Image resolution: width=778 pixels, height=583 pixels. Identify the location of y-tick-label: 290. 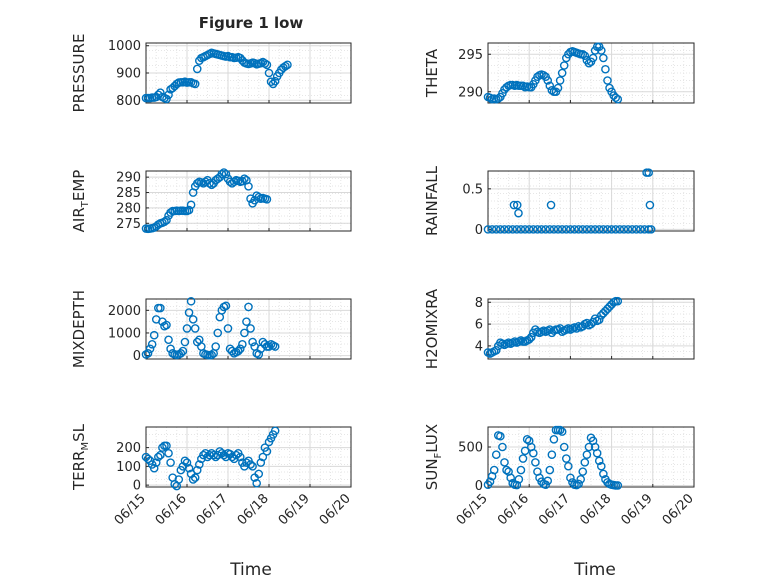
(128, 178).